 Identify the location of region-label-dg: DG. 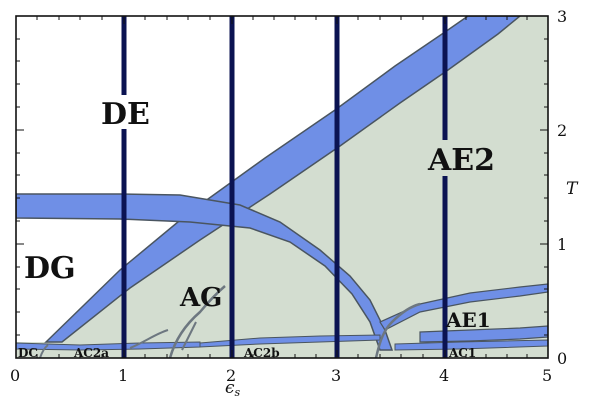
(50, 268).